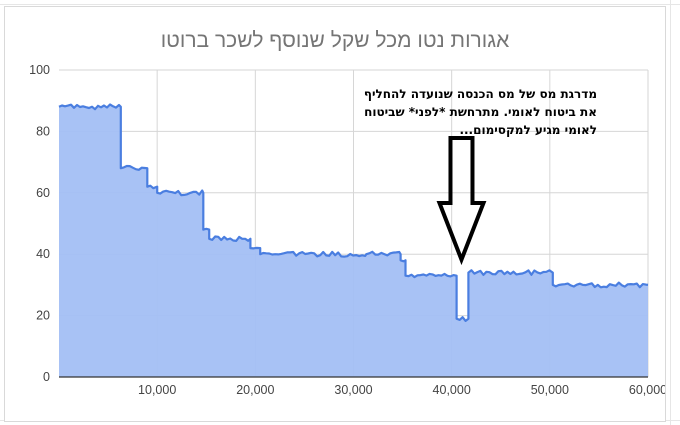 This screenshot has height=425, width=680. I want to click on x-tick-label: 10,000, so click(157, 390).